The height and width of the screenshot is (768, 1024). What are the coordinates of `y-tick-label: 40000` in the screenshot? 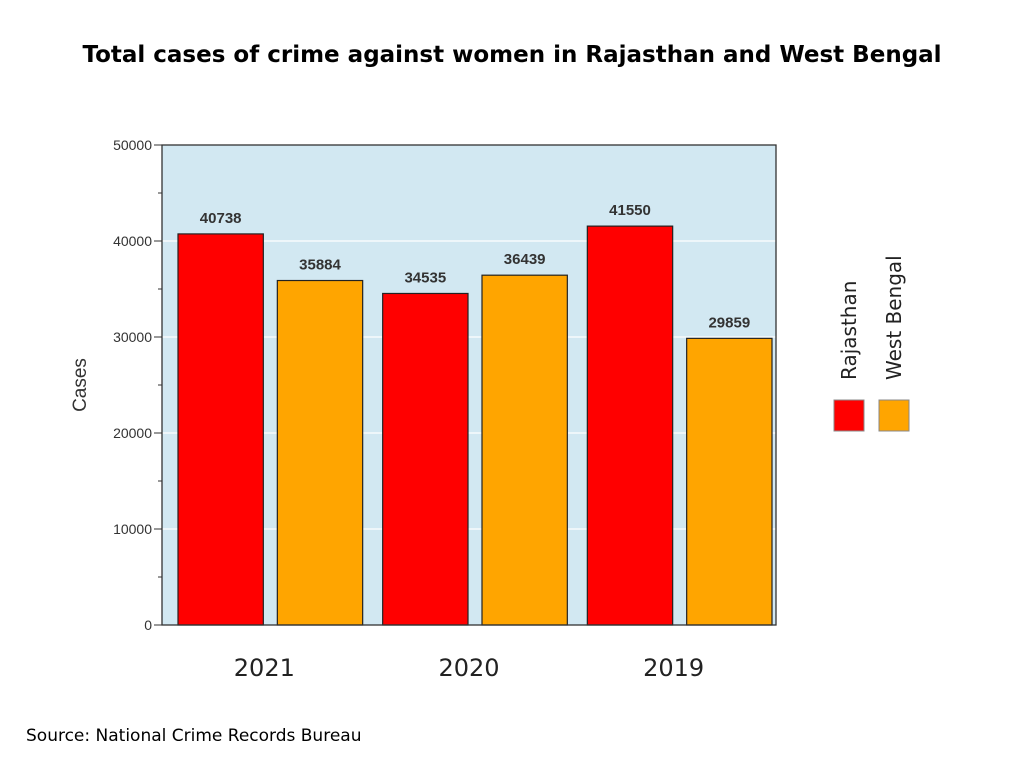 It's located at (132, 241).